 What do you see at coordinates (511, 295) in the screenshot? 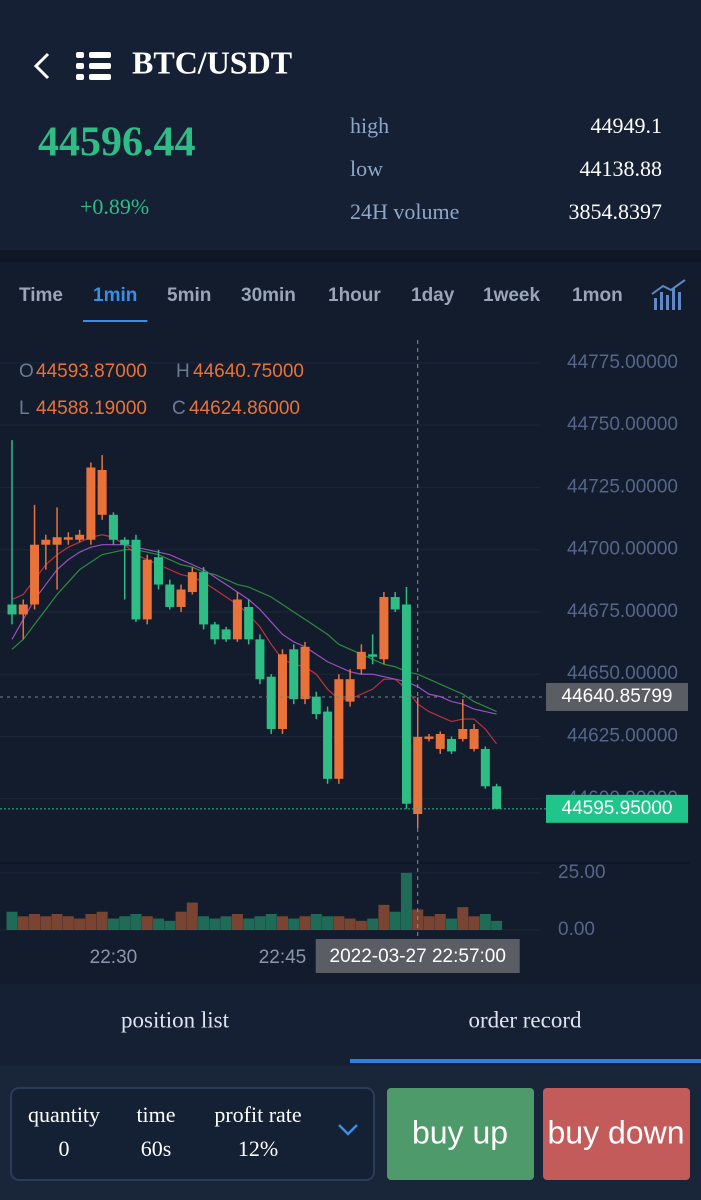
I see `interval-tab: 1week` at bounding box center [511, 295].